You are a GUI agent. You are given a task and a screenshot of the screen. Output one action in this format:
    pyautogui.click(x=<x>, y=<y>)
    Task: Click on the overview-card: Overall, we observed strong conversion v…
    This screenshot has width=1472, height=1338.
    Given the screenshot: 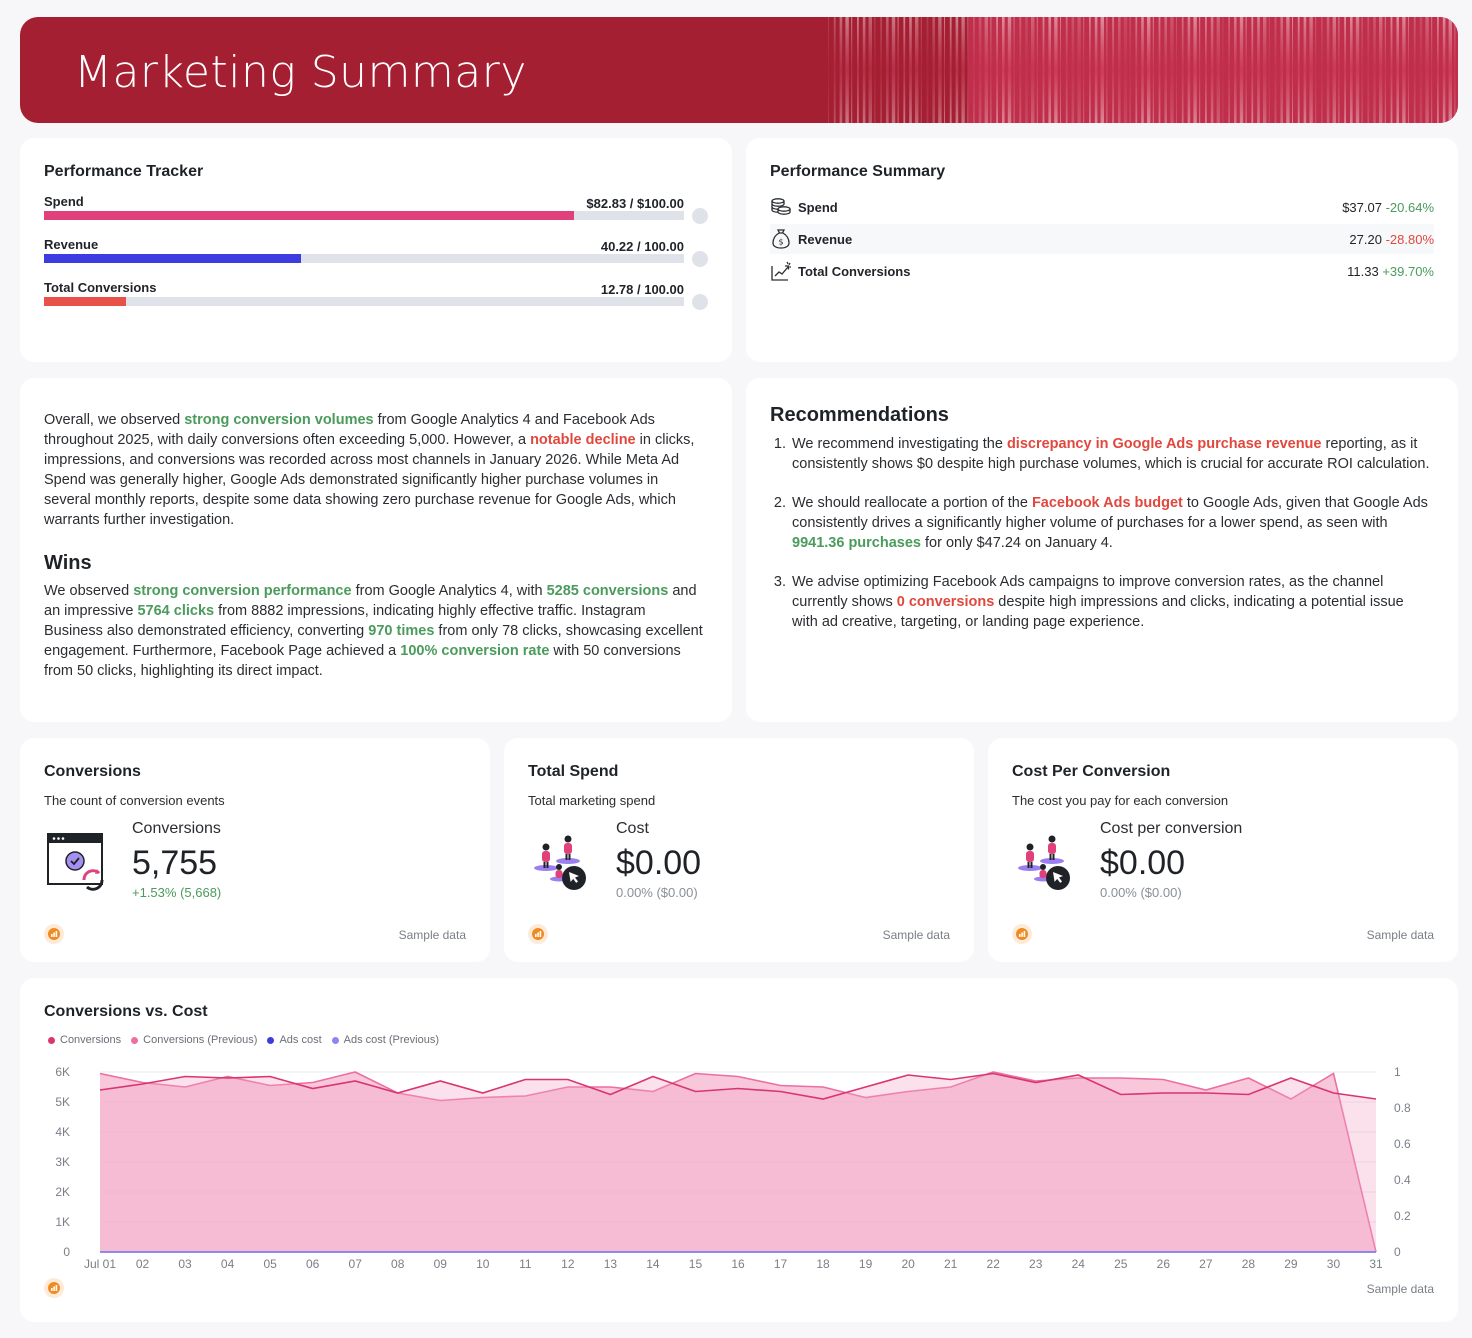 What is the action you would take?
    pyautogui.click(x=376, y=550)
    